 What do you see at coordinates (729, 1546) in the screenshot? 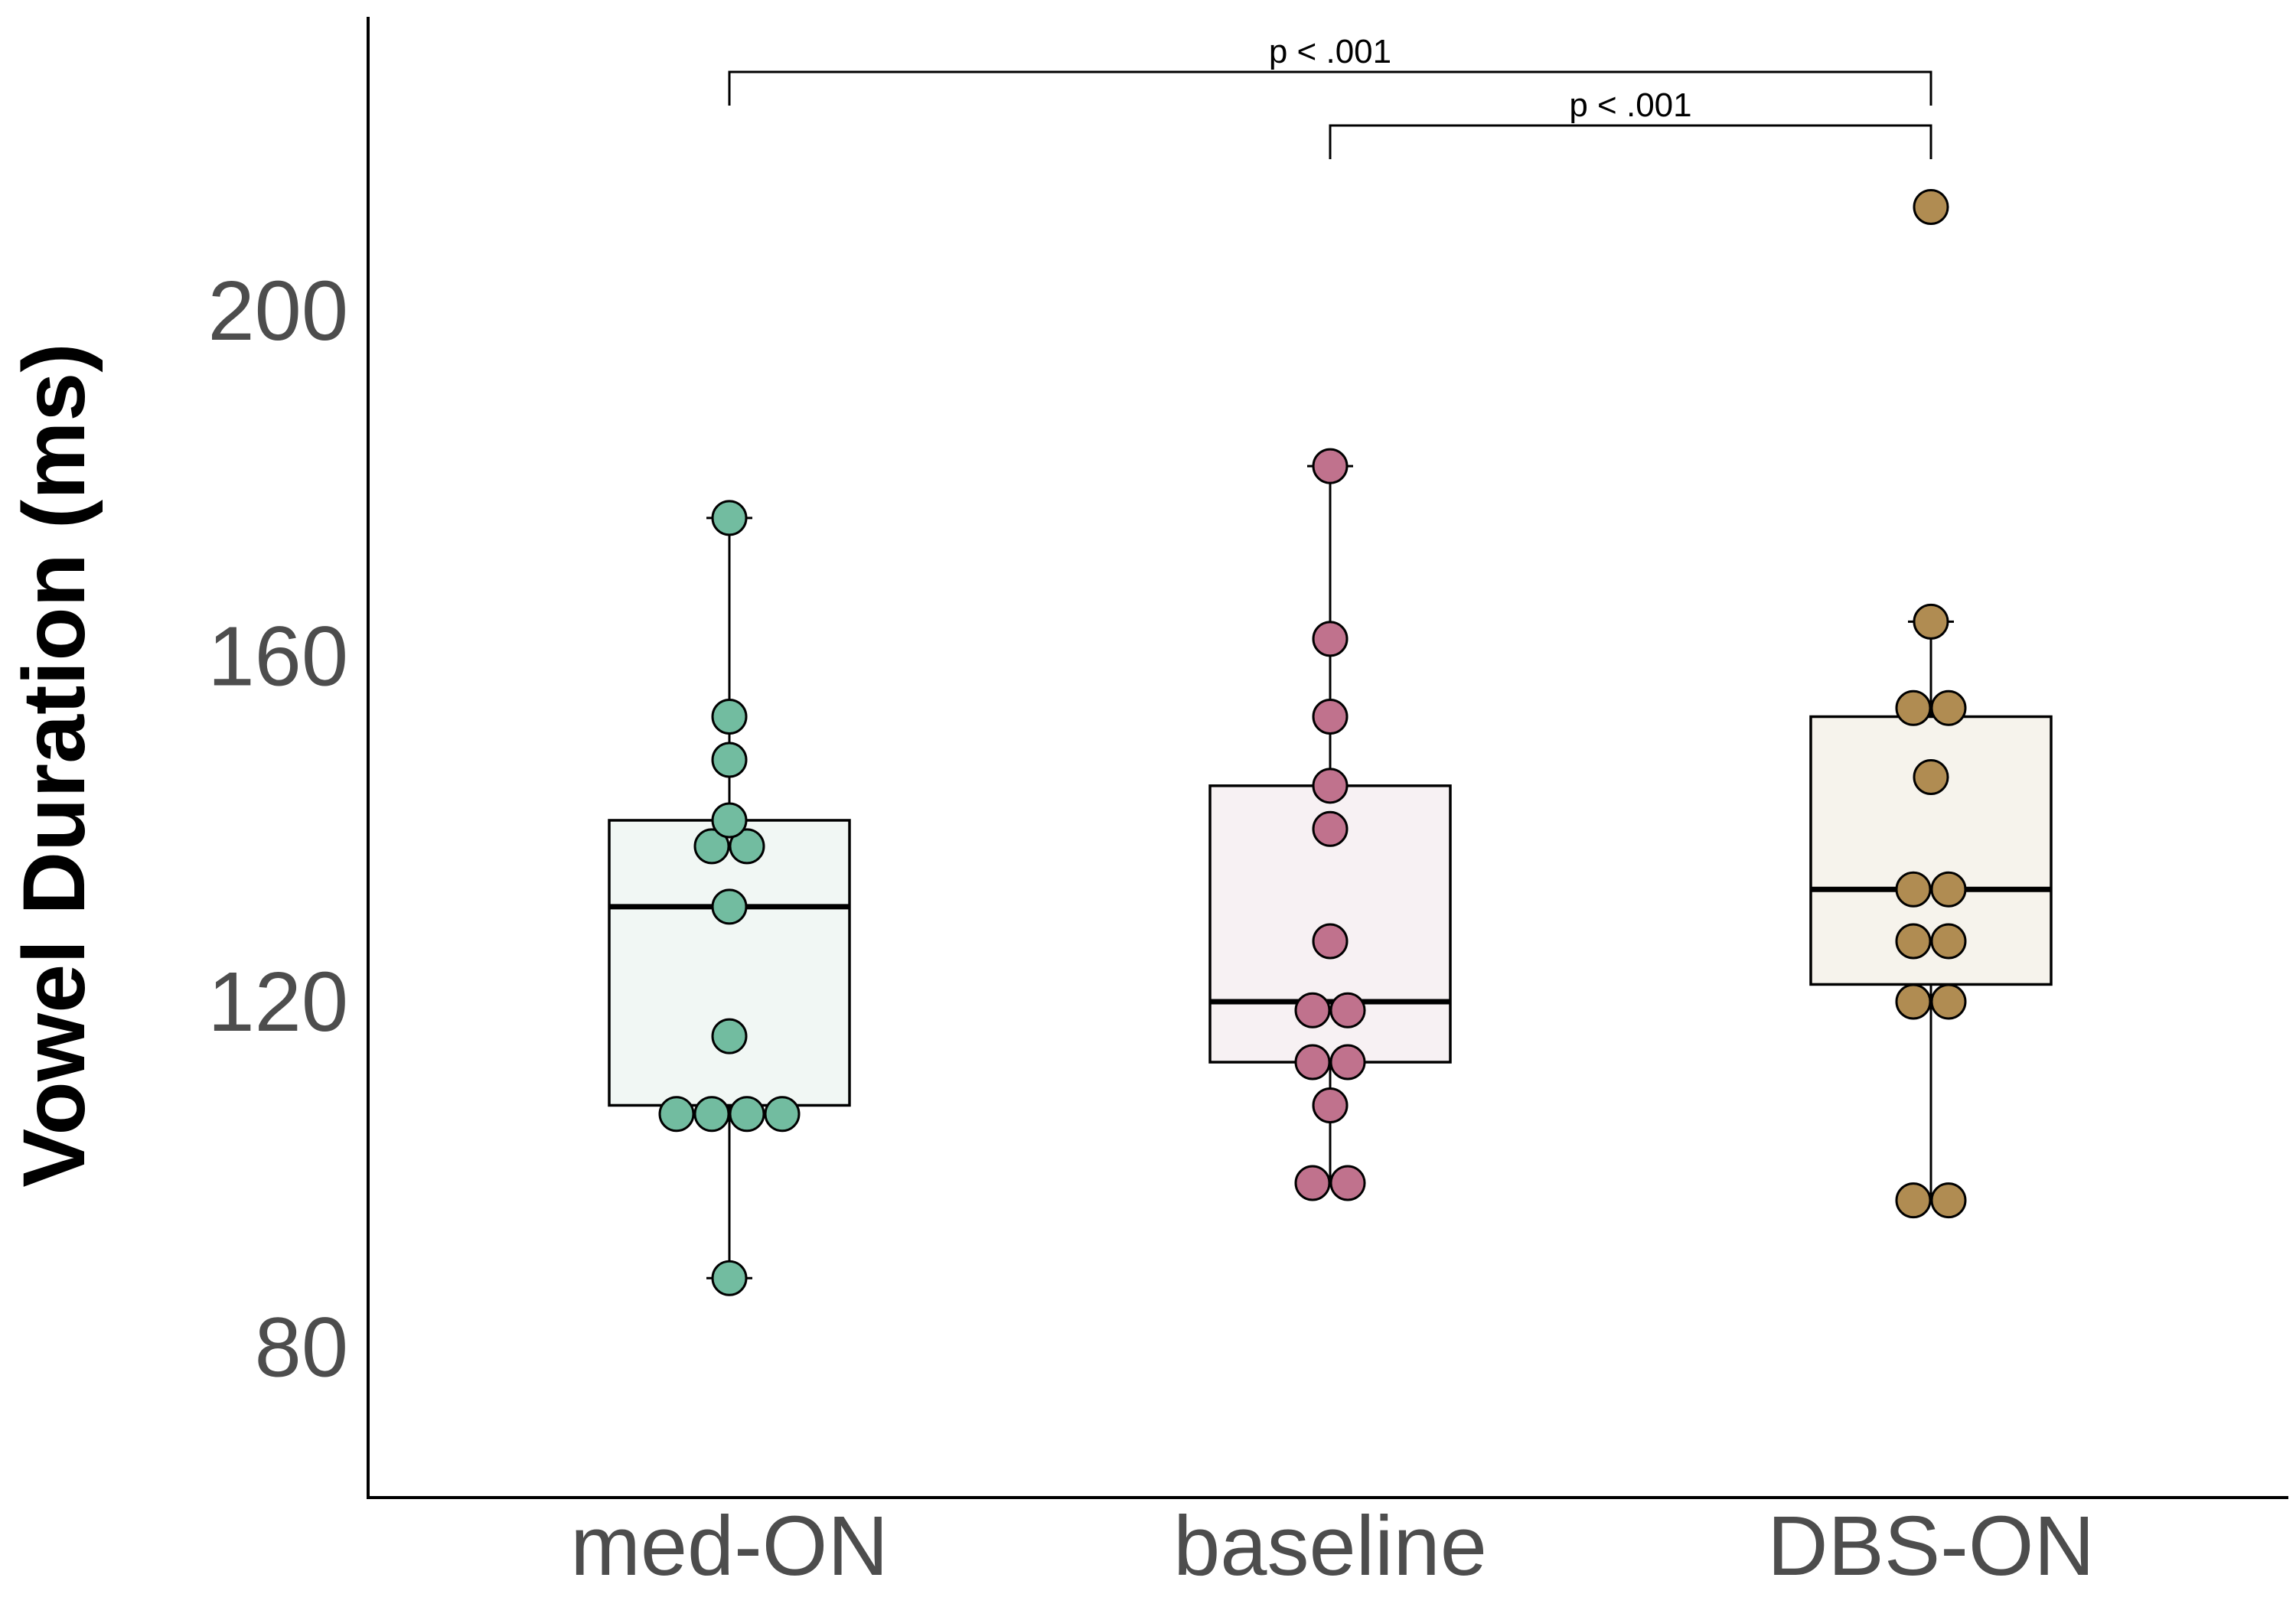
I see `x-tick-label-med-on: med-ON` at bounding box center [729, 1546].